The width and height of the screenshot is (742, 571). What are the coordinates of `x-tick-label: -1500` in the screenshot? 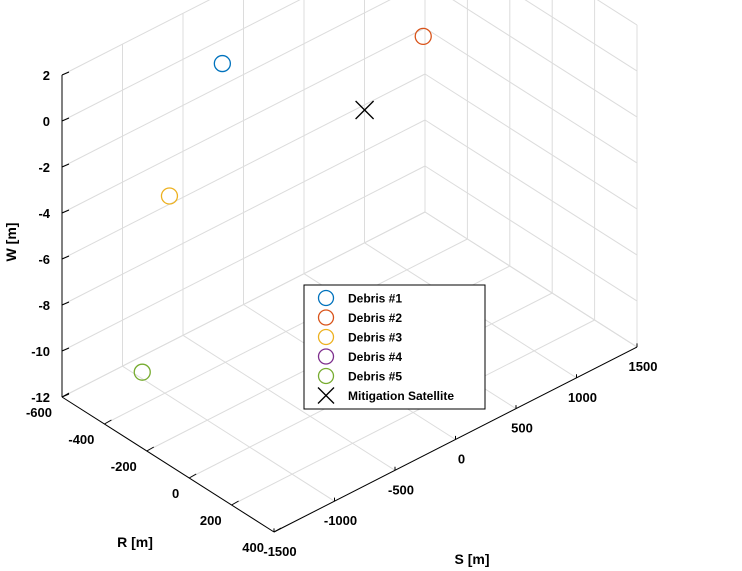 It's located at (279, 551).